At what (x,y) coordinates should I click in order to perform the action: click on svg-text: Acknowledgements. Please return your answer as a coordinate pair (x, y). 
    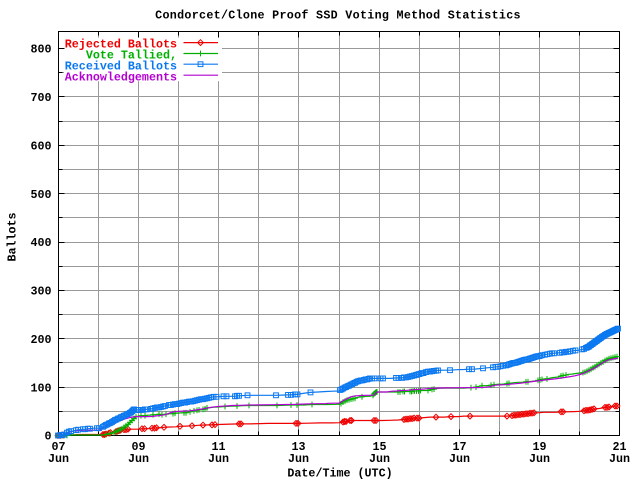
    Looking at the image, I should click on (121, 77).